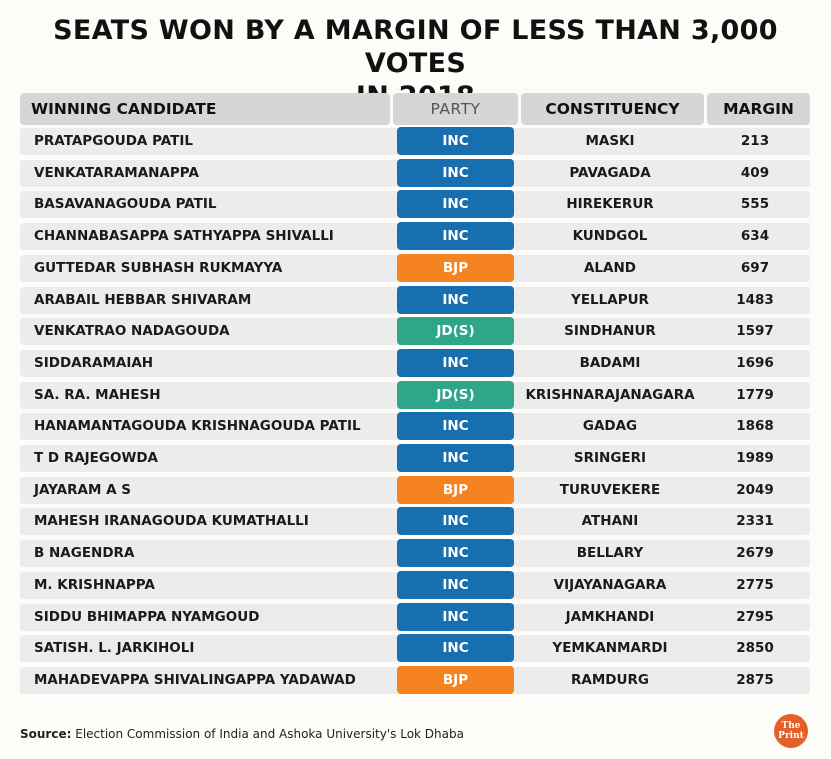 The image size is (831, 759). Describe the element at coordinates (171, 521) in the screenshot. I see `candidate-name: MAHESH IRANAGOUDA KUMATHALLI` at that location.